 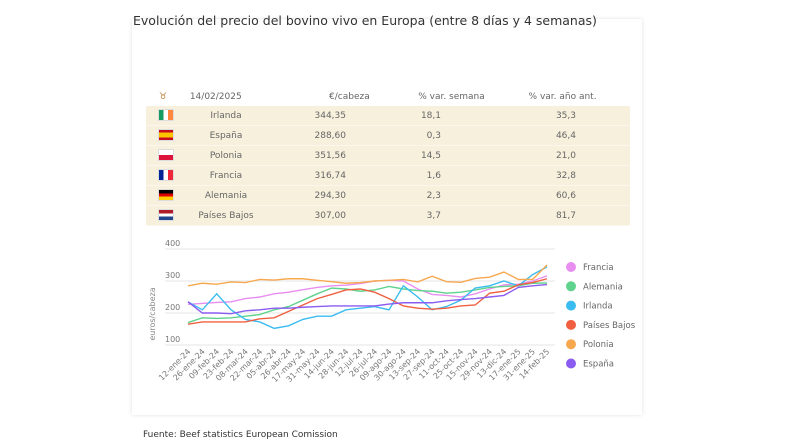 I want to click on year-variation: 81,7, so click(x=565, y=215).